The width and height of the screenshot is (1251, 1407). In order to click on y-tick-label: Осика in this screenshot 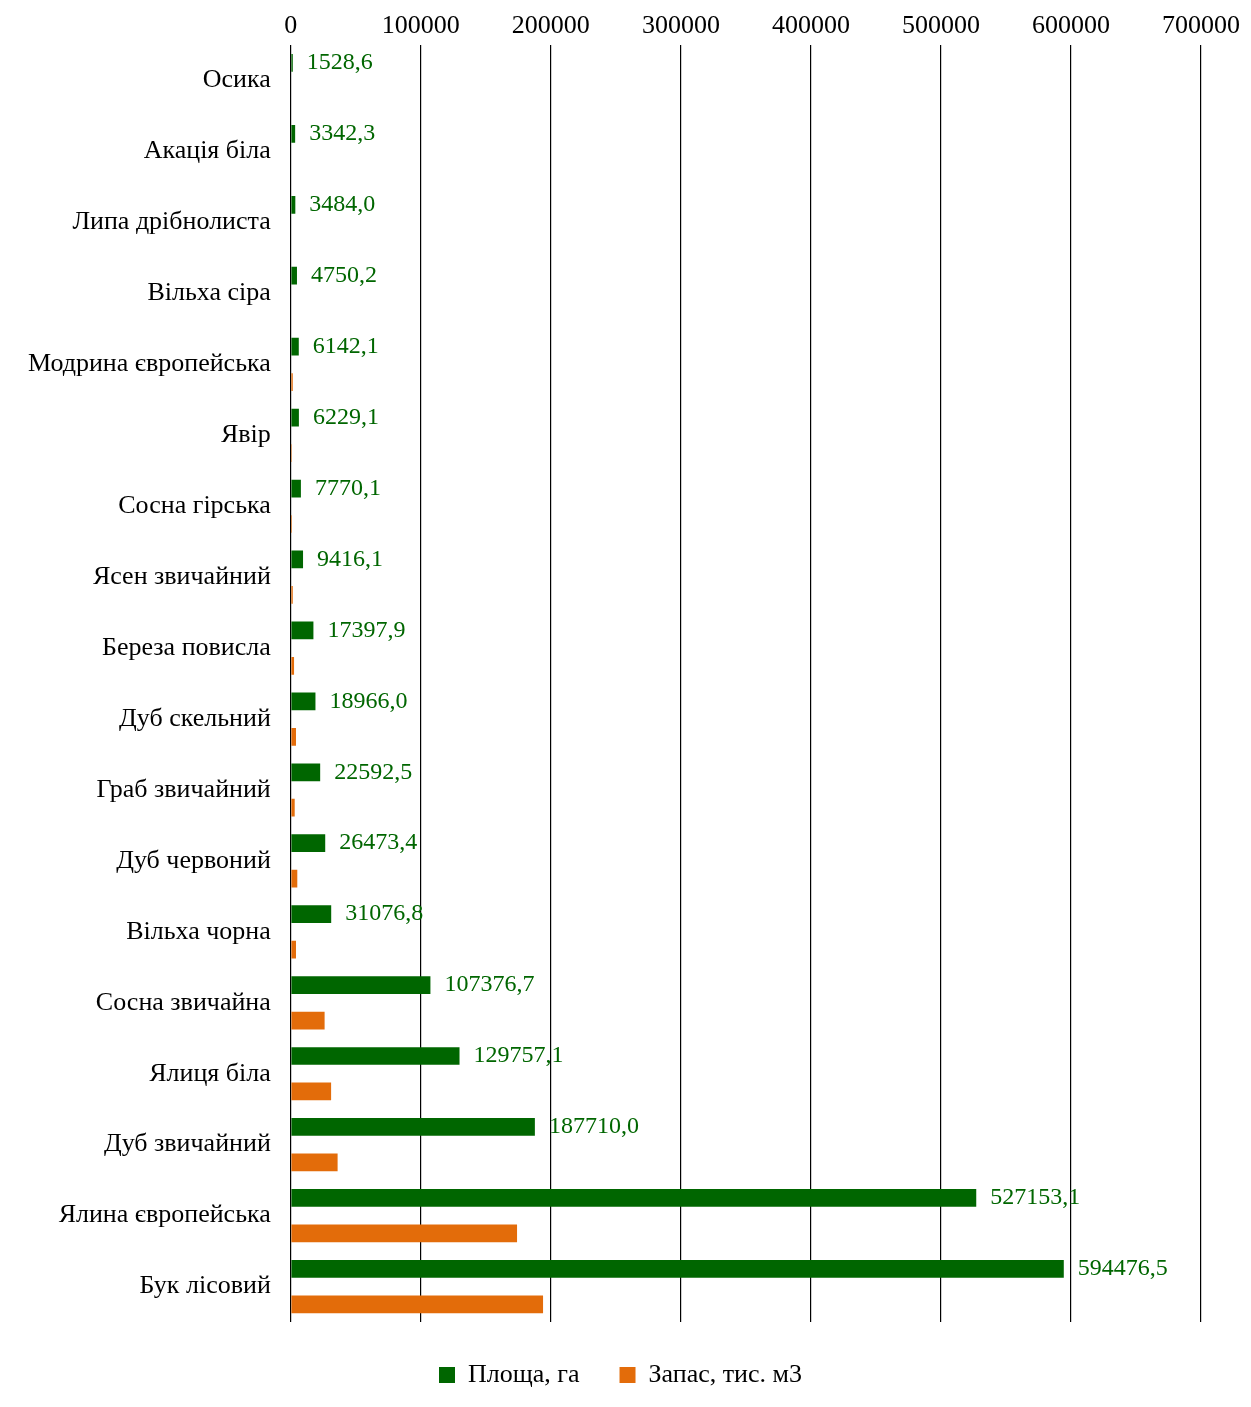, I will do `click(237, 79)`.